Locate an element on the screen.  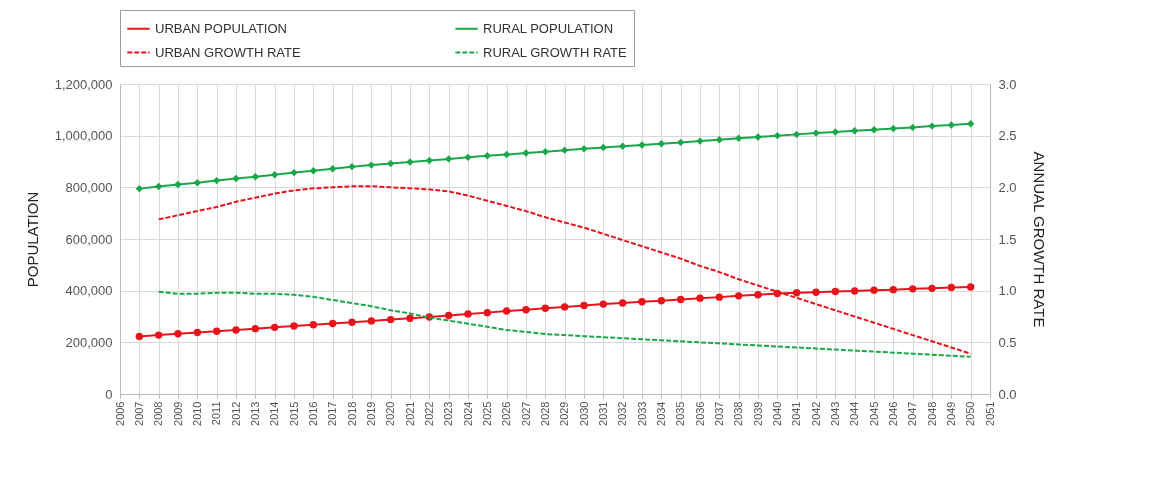
y-tick-label: 400,000 is located at coordinates (89, 291).